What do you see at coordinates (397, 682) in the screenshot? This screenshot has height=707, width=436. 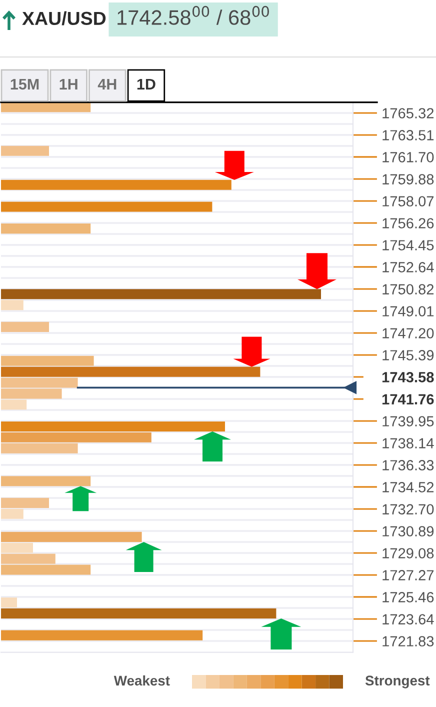 I see `text: Strongest` at bounding box center [397, 682].